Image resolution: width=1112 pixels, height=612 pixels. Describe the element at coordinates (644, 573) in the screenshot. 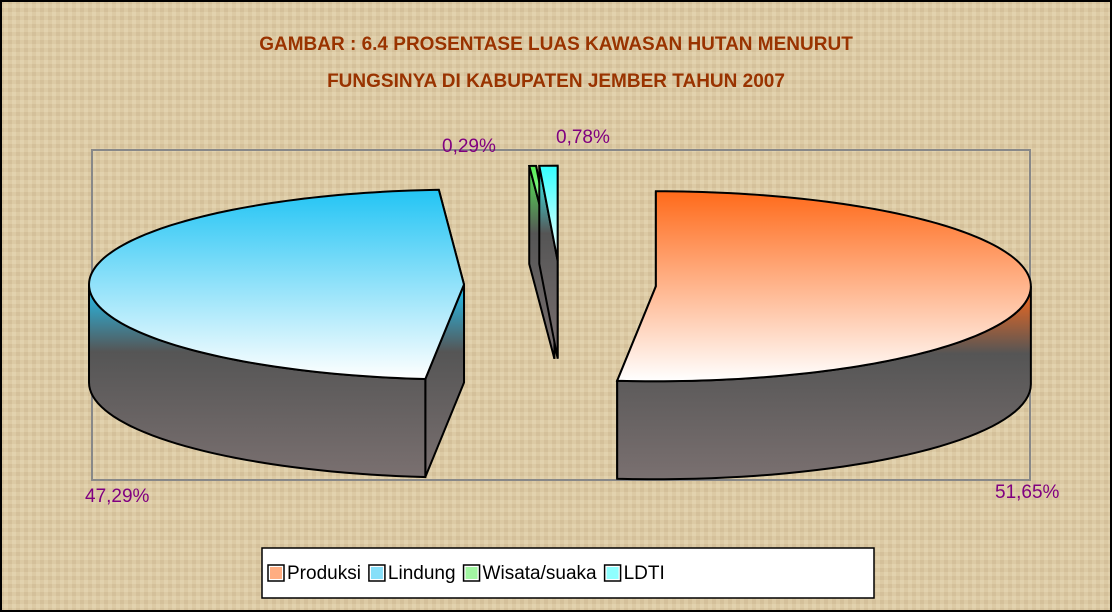

I see `legend-label: LDTI` at that location.